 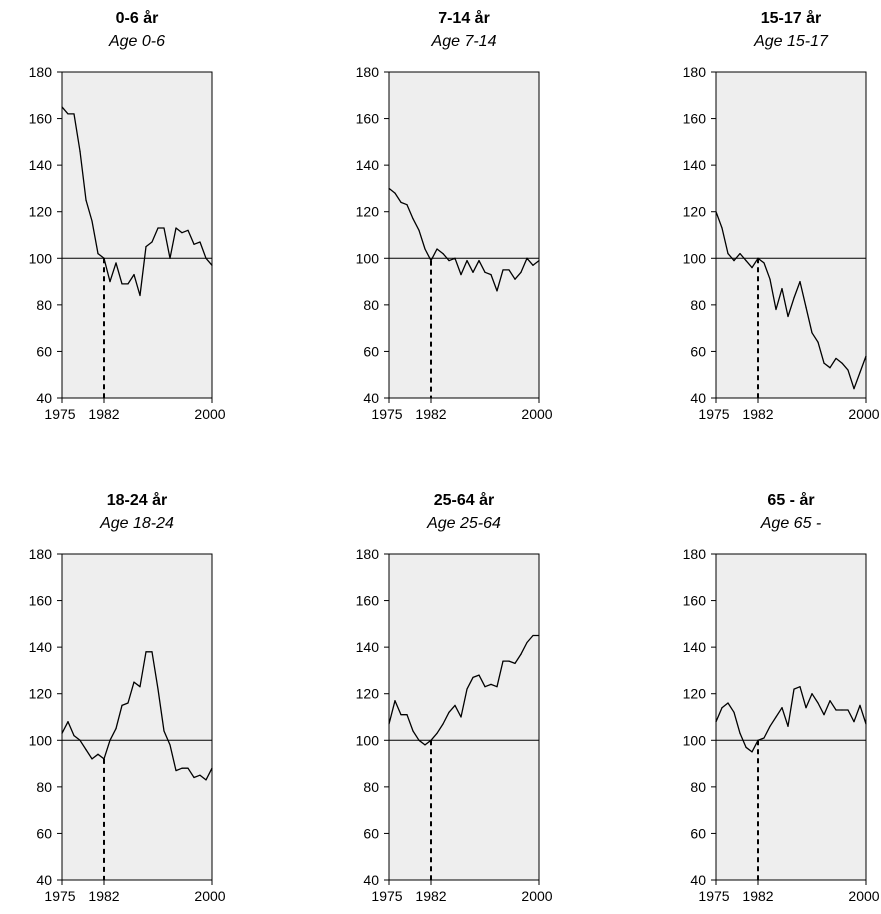 I want to click on plot-area, so click(x=137, y=235).